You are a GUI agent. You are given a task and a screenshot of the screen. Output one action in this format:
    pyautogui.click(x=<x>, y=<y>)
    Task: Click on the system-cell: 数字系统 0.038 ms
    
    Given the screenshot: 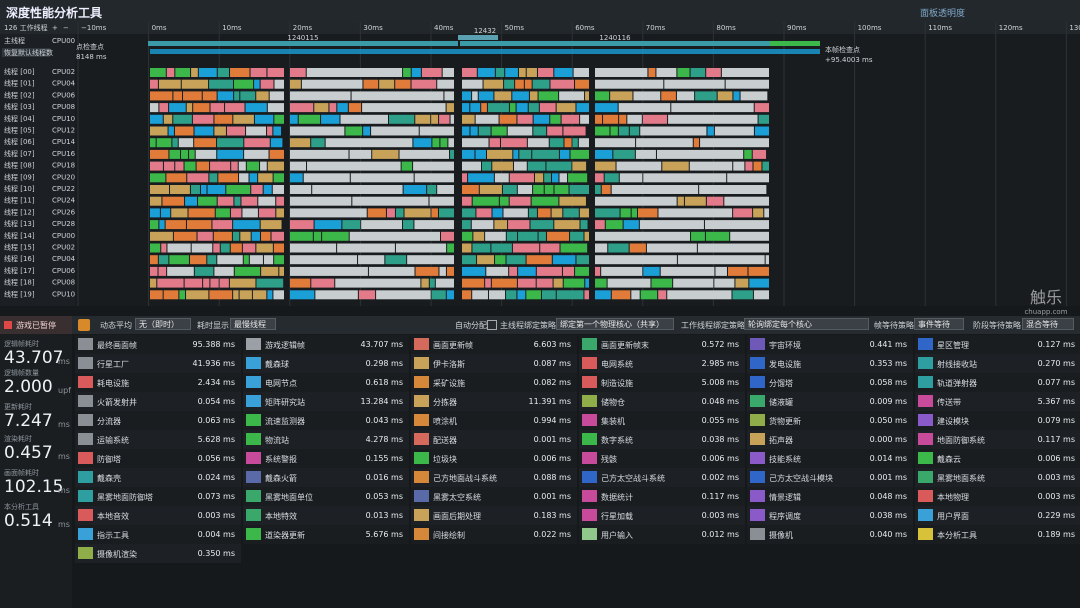 What is the action you would take?
    pyautogui.click(x=662, y=439)
    